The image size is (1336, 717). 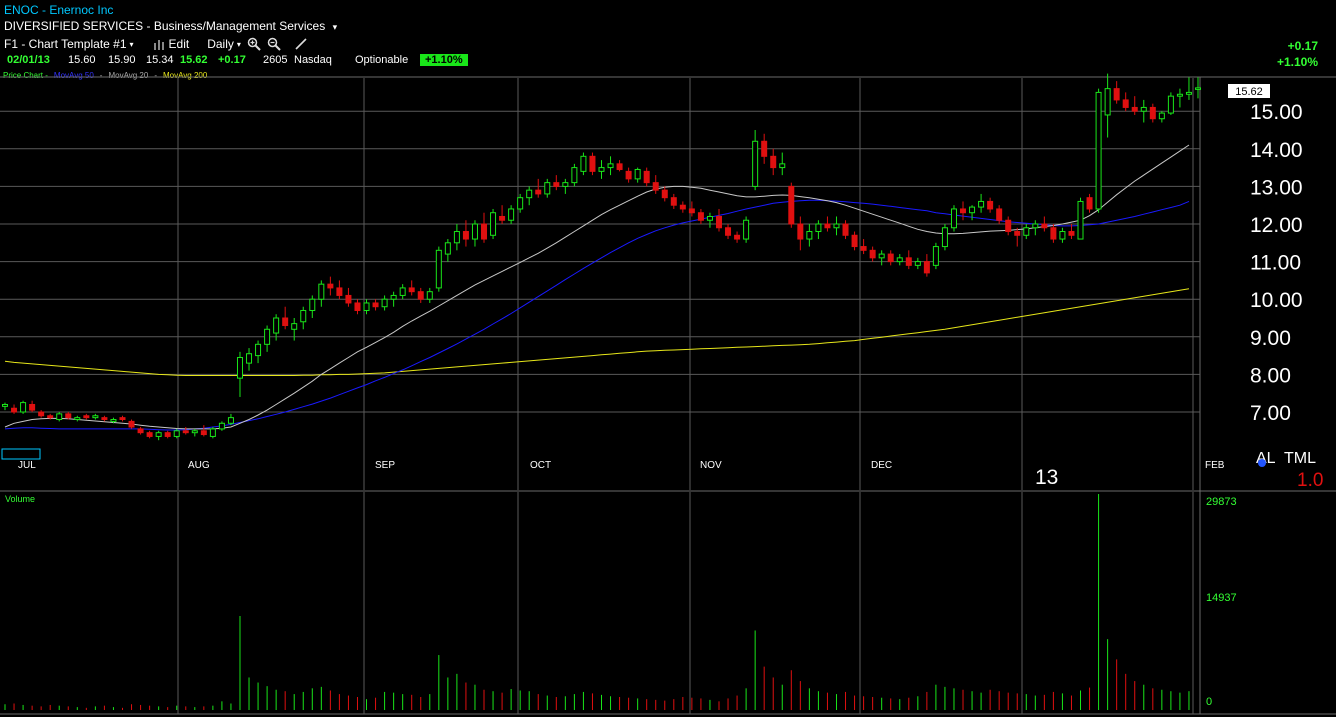 What do you see at coordinates (1310, 480) in the screenshot?
I see `indicator-value: 1.0` at bounding box center [1310, 480].